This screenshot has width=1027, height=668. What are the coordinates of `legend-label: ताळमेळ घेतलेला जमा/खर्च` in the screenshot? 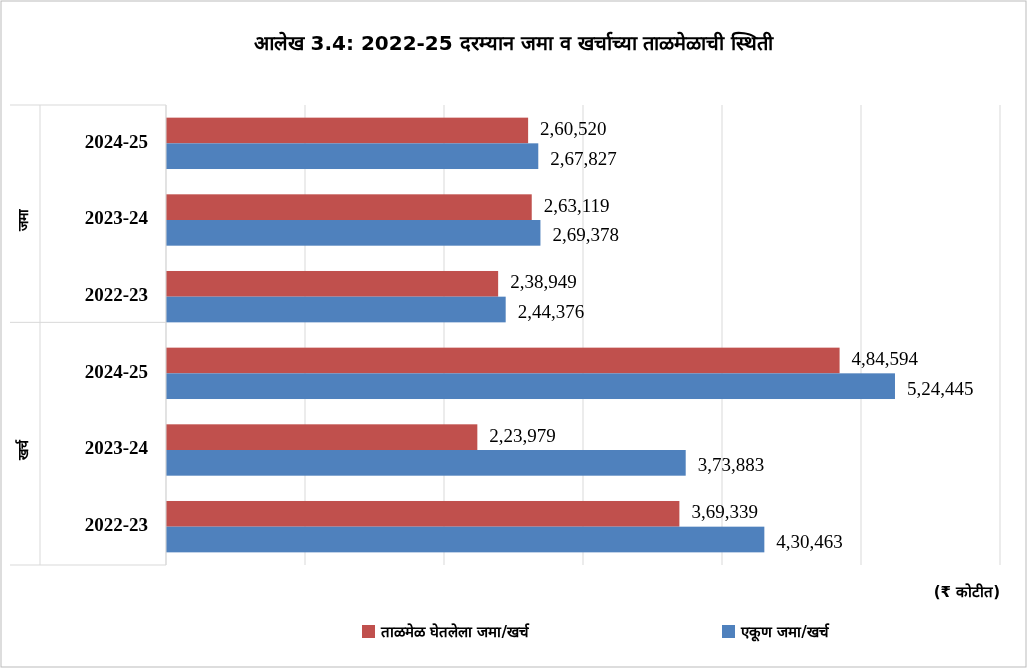 It's located at (455, 632).